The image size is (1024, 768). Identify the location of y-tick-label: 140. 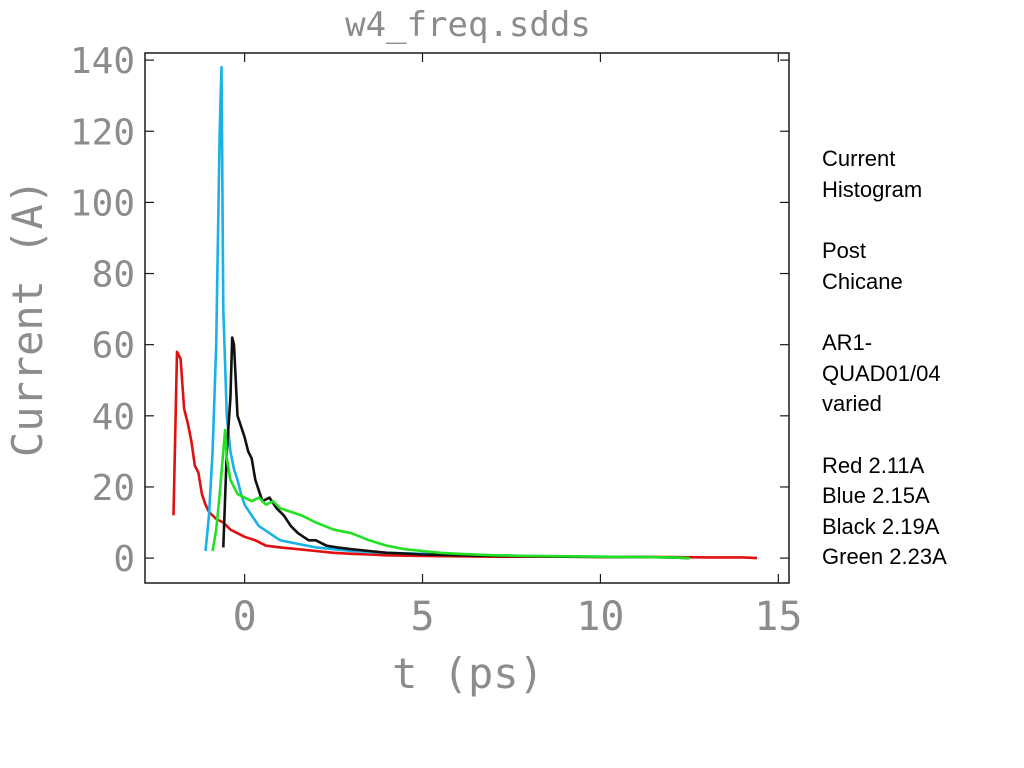
(102, 61).